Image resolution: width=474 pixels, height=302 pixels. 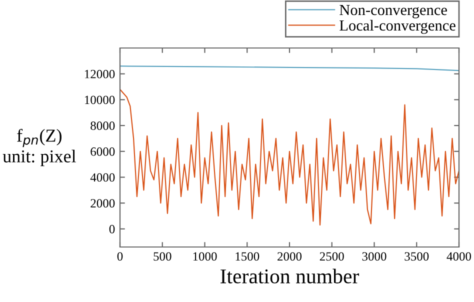 What do you see at coordinates (416, 256) in the screenshot?
I see `x-tick-label: 3500` at bounding box center [416, 256].